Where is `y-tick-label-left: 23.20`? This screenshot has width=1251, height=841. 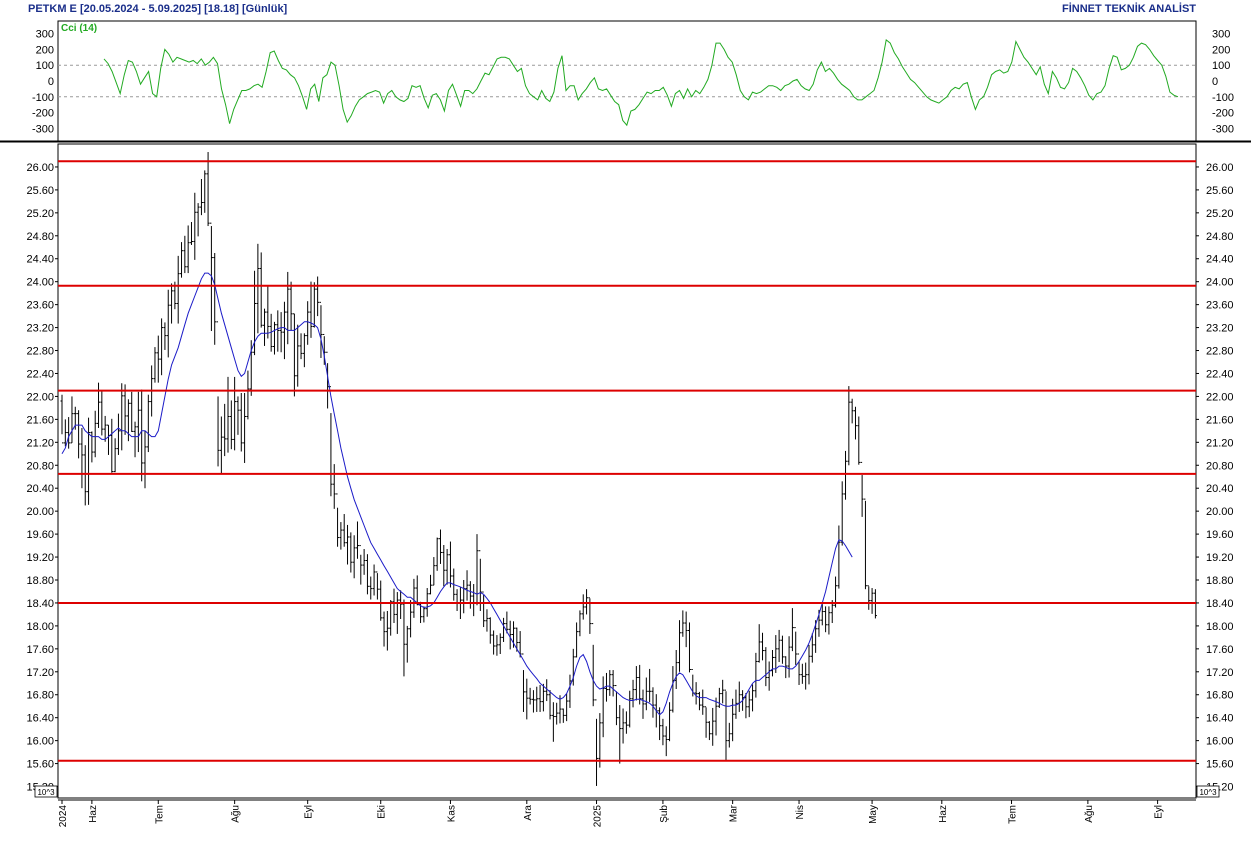 y-tick-label-left: 23.20 is located at coordinates (40, 329).